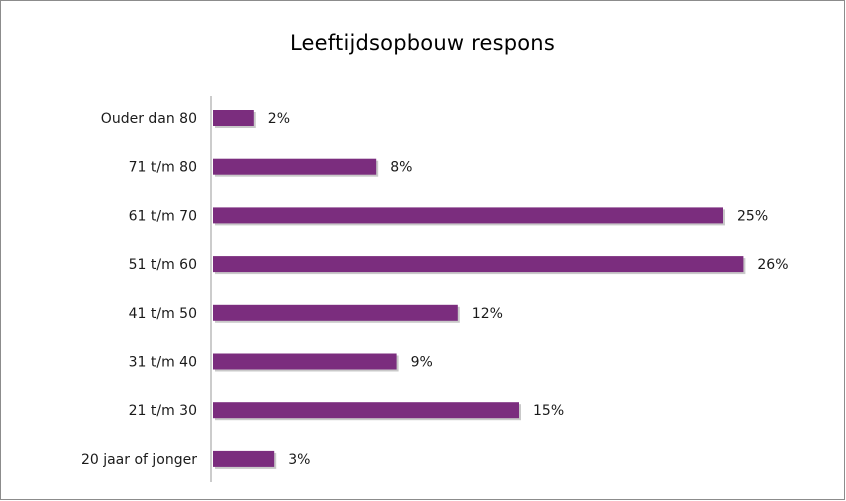 Image resolution: width=846 pixels, height=501 pixels. Describe the element at coordinates (163, 265) in the screenshot. I see `category-label: 51 t/m 60` at that location.